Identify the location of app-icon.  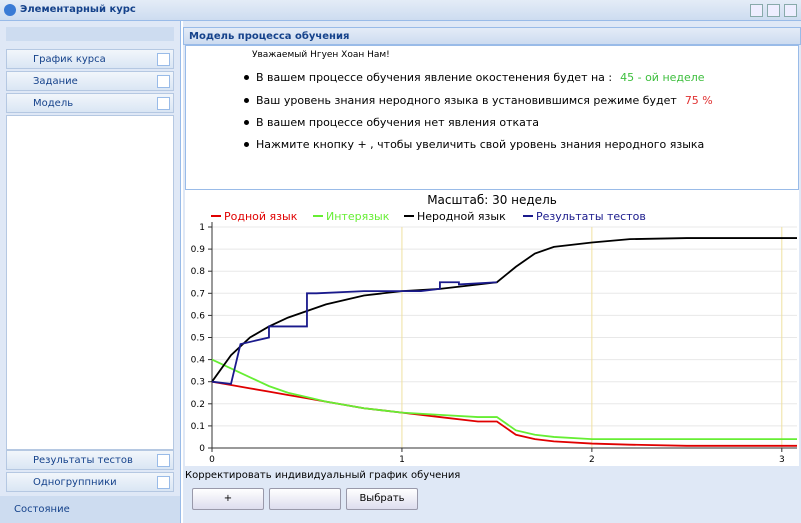
(10, 10).